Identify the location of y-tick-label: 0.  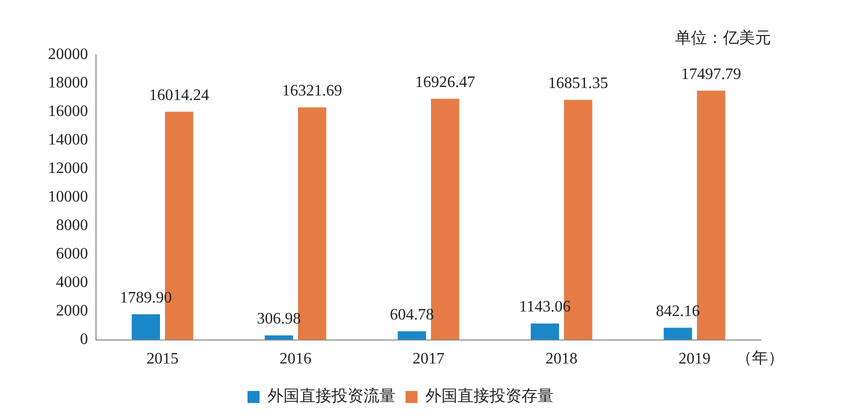
(84, 339).